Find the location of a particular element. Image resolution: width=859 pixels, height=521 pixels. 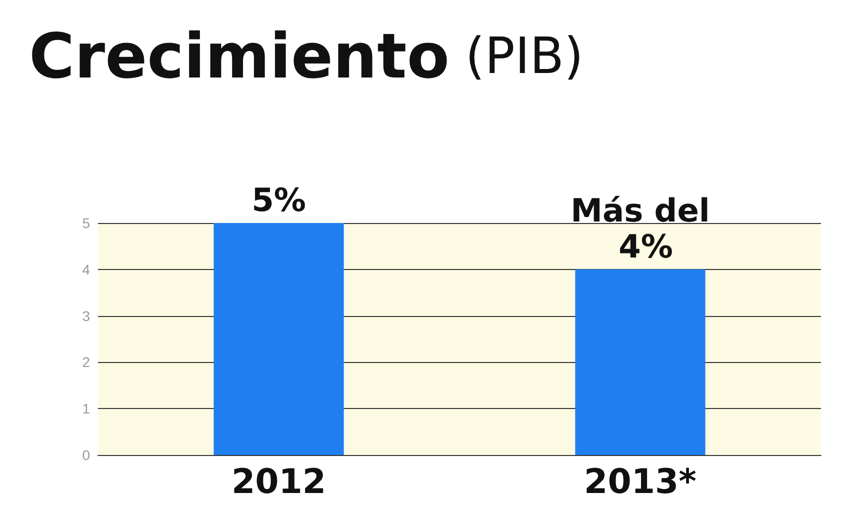

y-tick-label: 5 is located at coordinates (86, 223).